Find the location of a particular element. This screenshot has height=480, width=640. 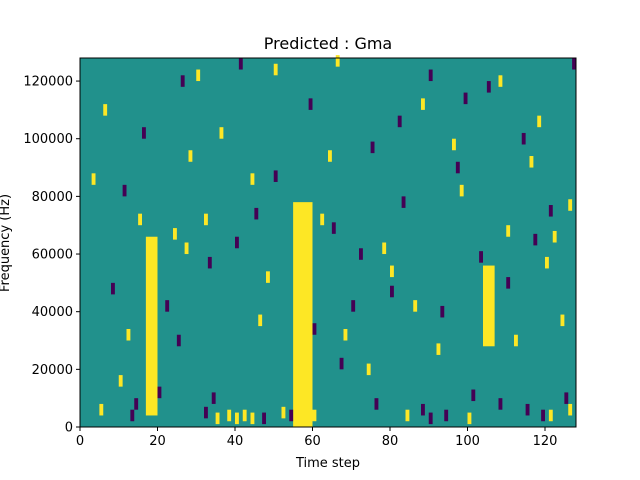

x-tick-label: 20 is located at coordinates (157, 441).